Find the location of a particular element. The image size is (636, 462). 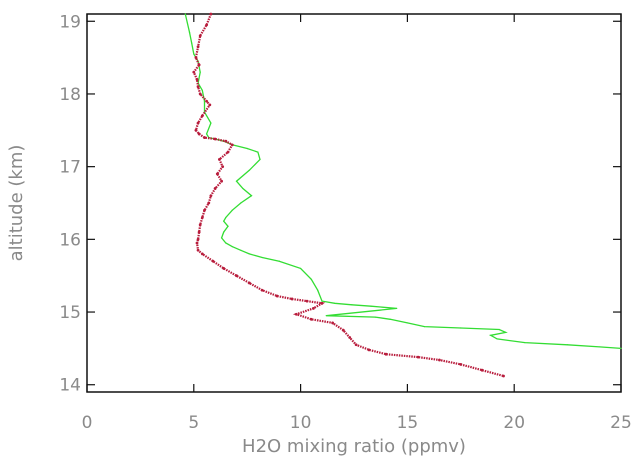

x-tick-label: 5 is located at coordinates (193, 423).